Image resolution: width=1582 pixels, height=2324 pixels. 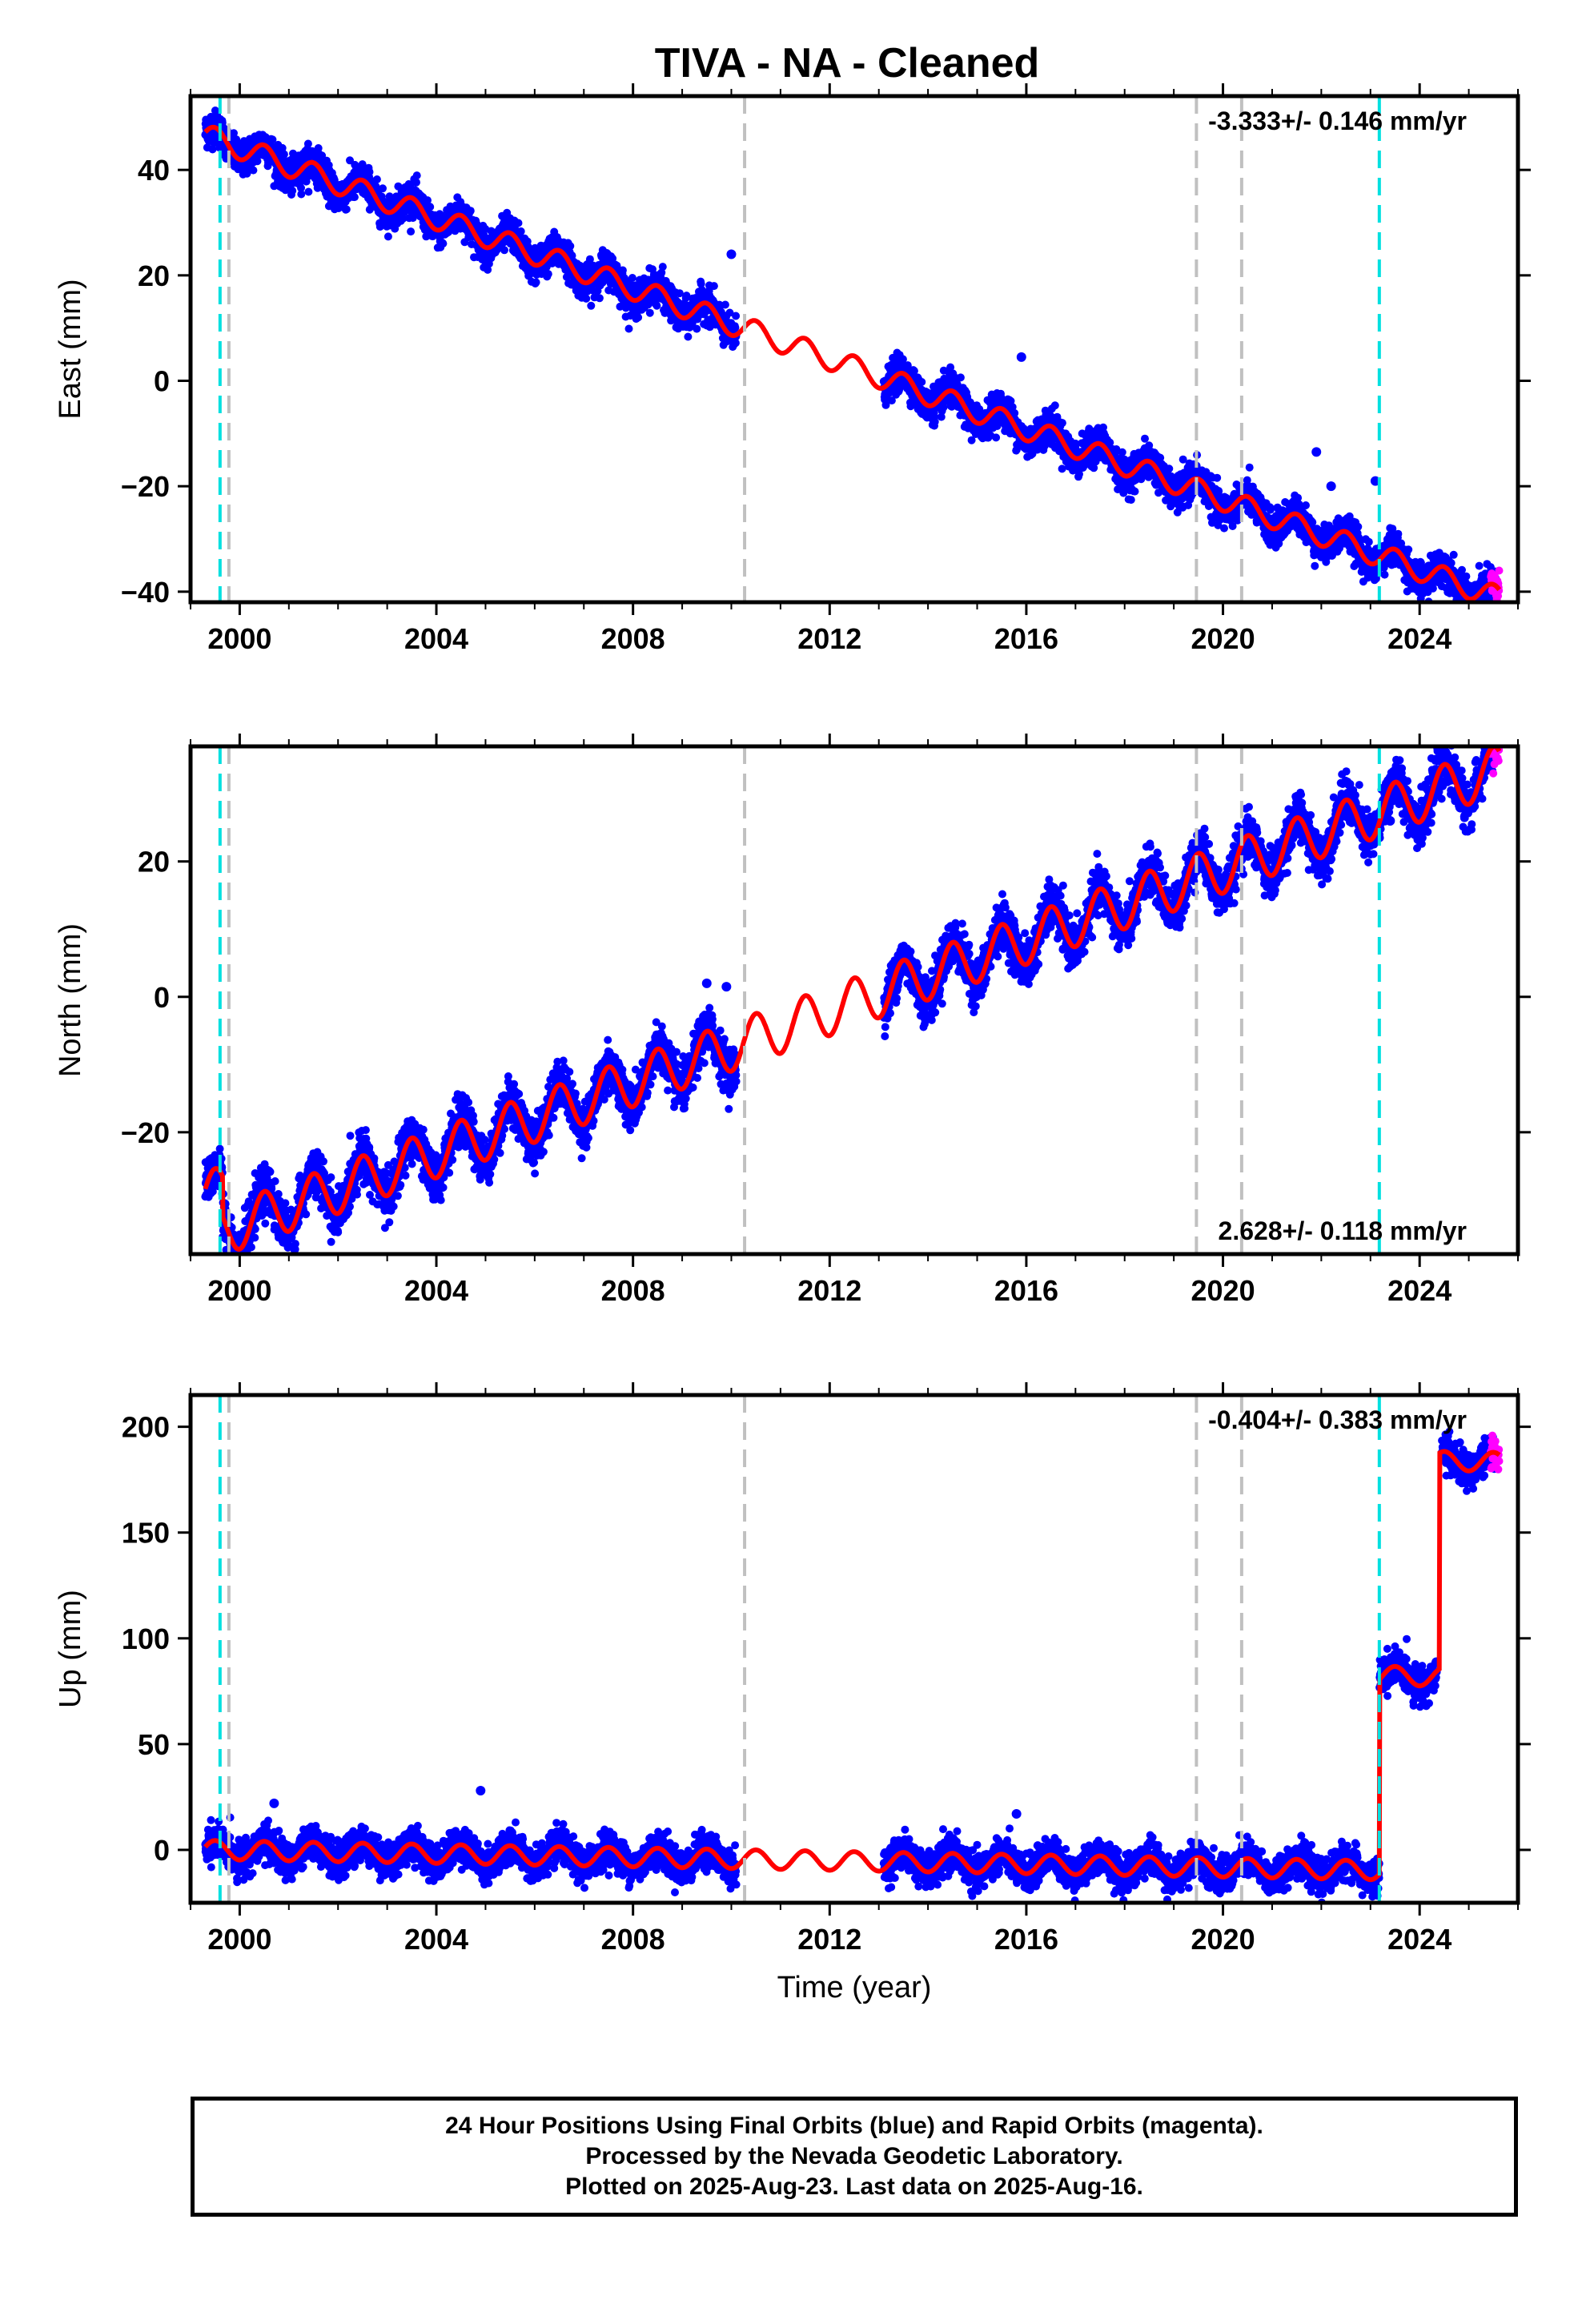 I want to click on figure-title: TIVA - NA - Cleaned, so click(x=847, y=63).